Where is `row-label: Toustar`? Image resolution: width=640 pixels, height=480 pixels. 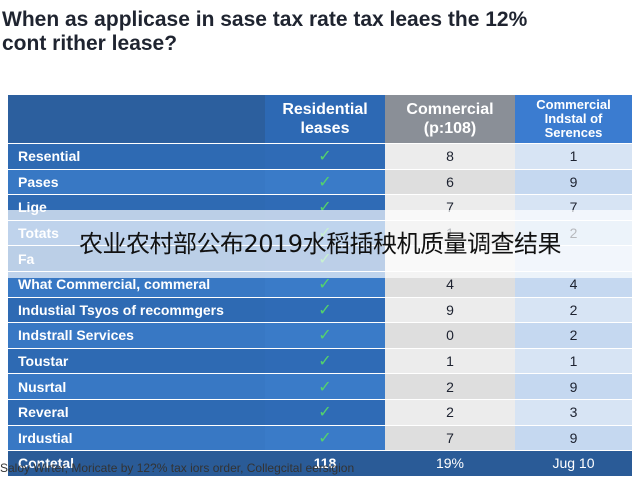
row-label: Toustar is located at coordinates (136, 360).